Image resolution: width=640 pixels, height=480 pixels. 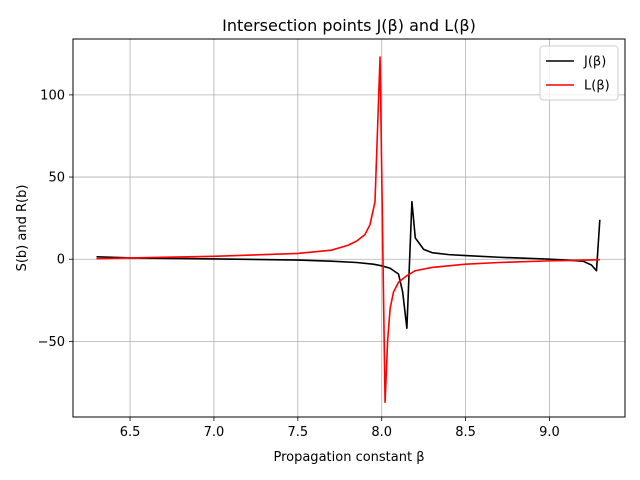 I want to click on x-tick-label: 8.5, so click(x=465, y=432).